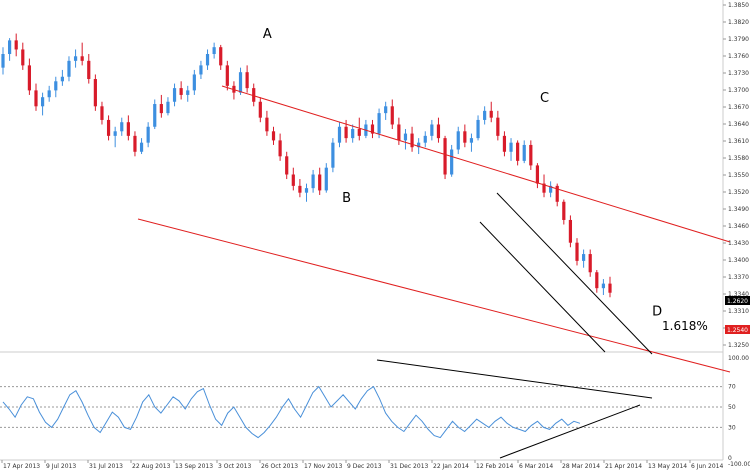  What do you see at coordinates (732, 387) in the screenshot?
I see `oscillator-tick-label: 70` at bounding box center [732, 387].